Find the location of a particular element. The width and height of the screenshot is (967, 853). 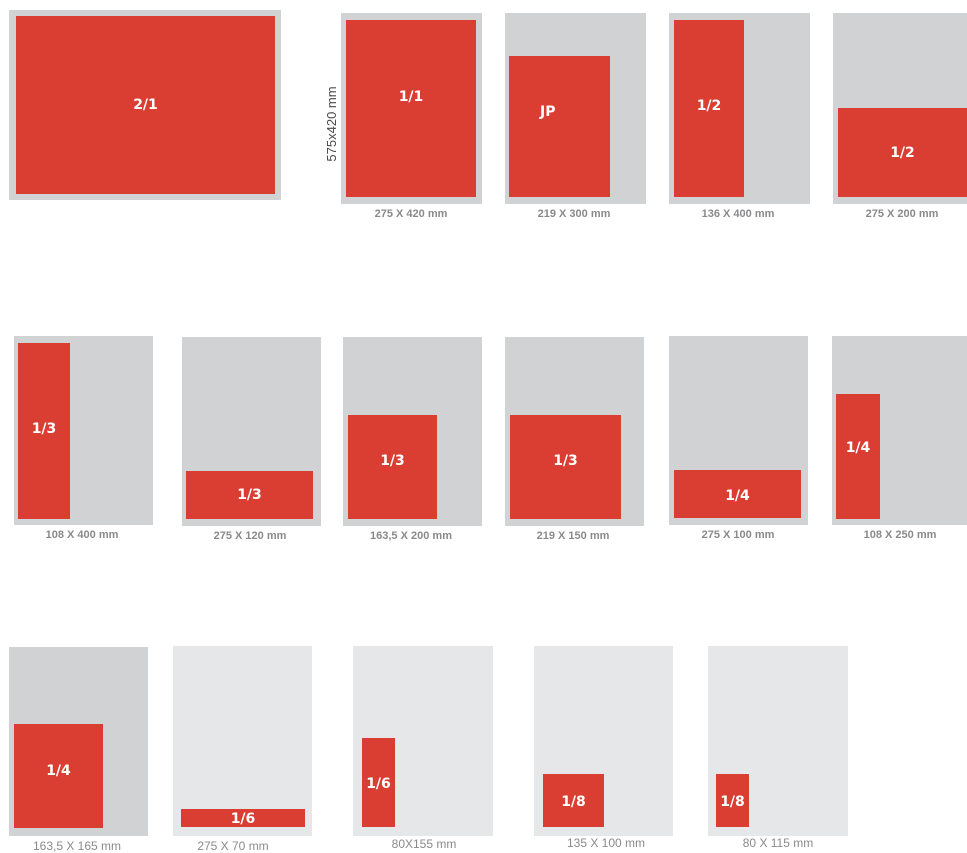

jp-size: 219 X 300 mm is located at coordinates (574, 214).